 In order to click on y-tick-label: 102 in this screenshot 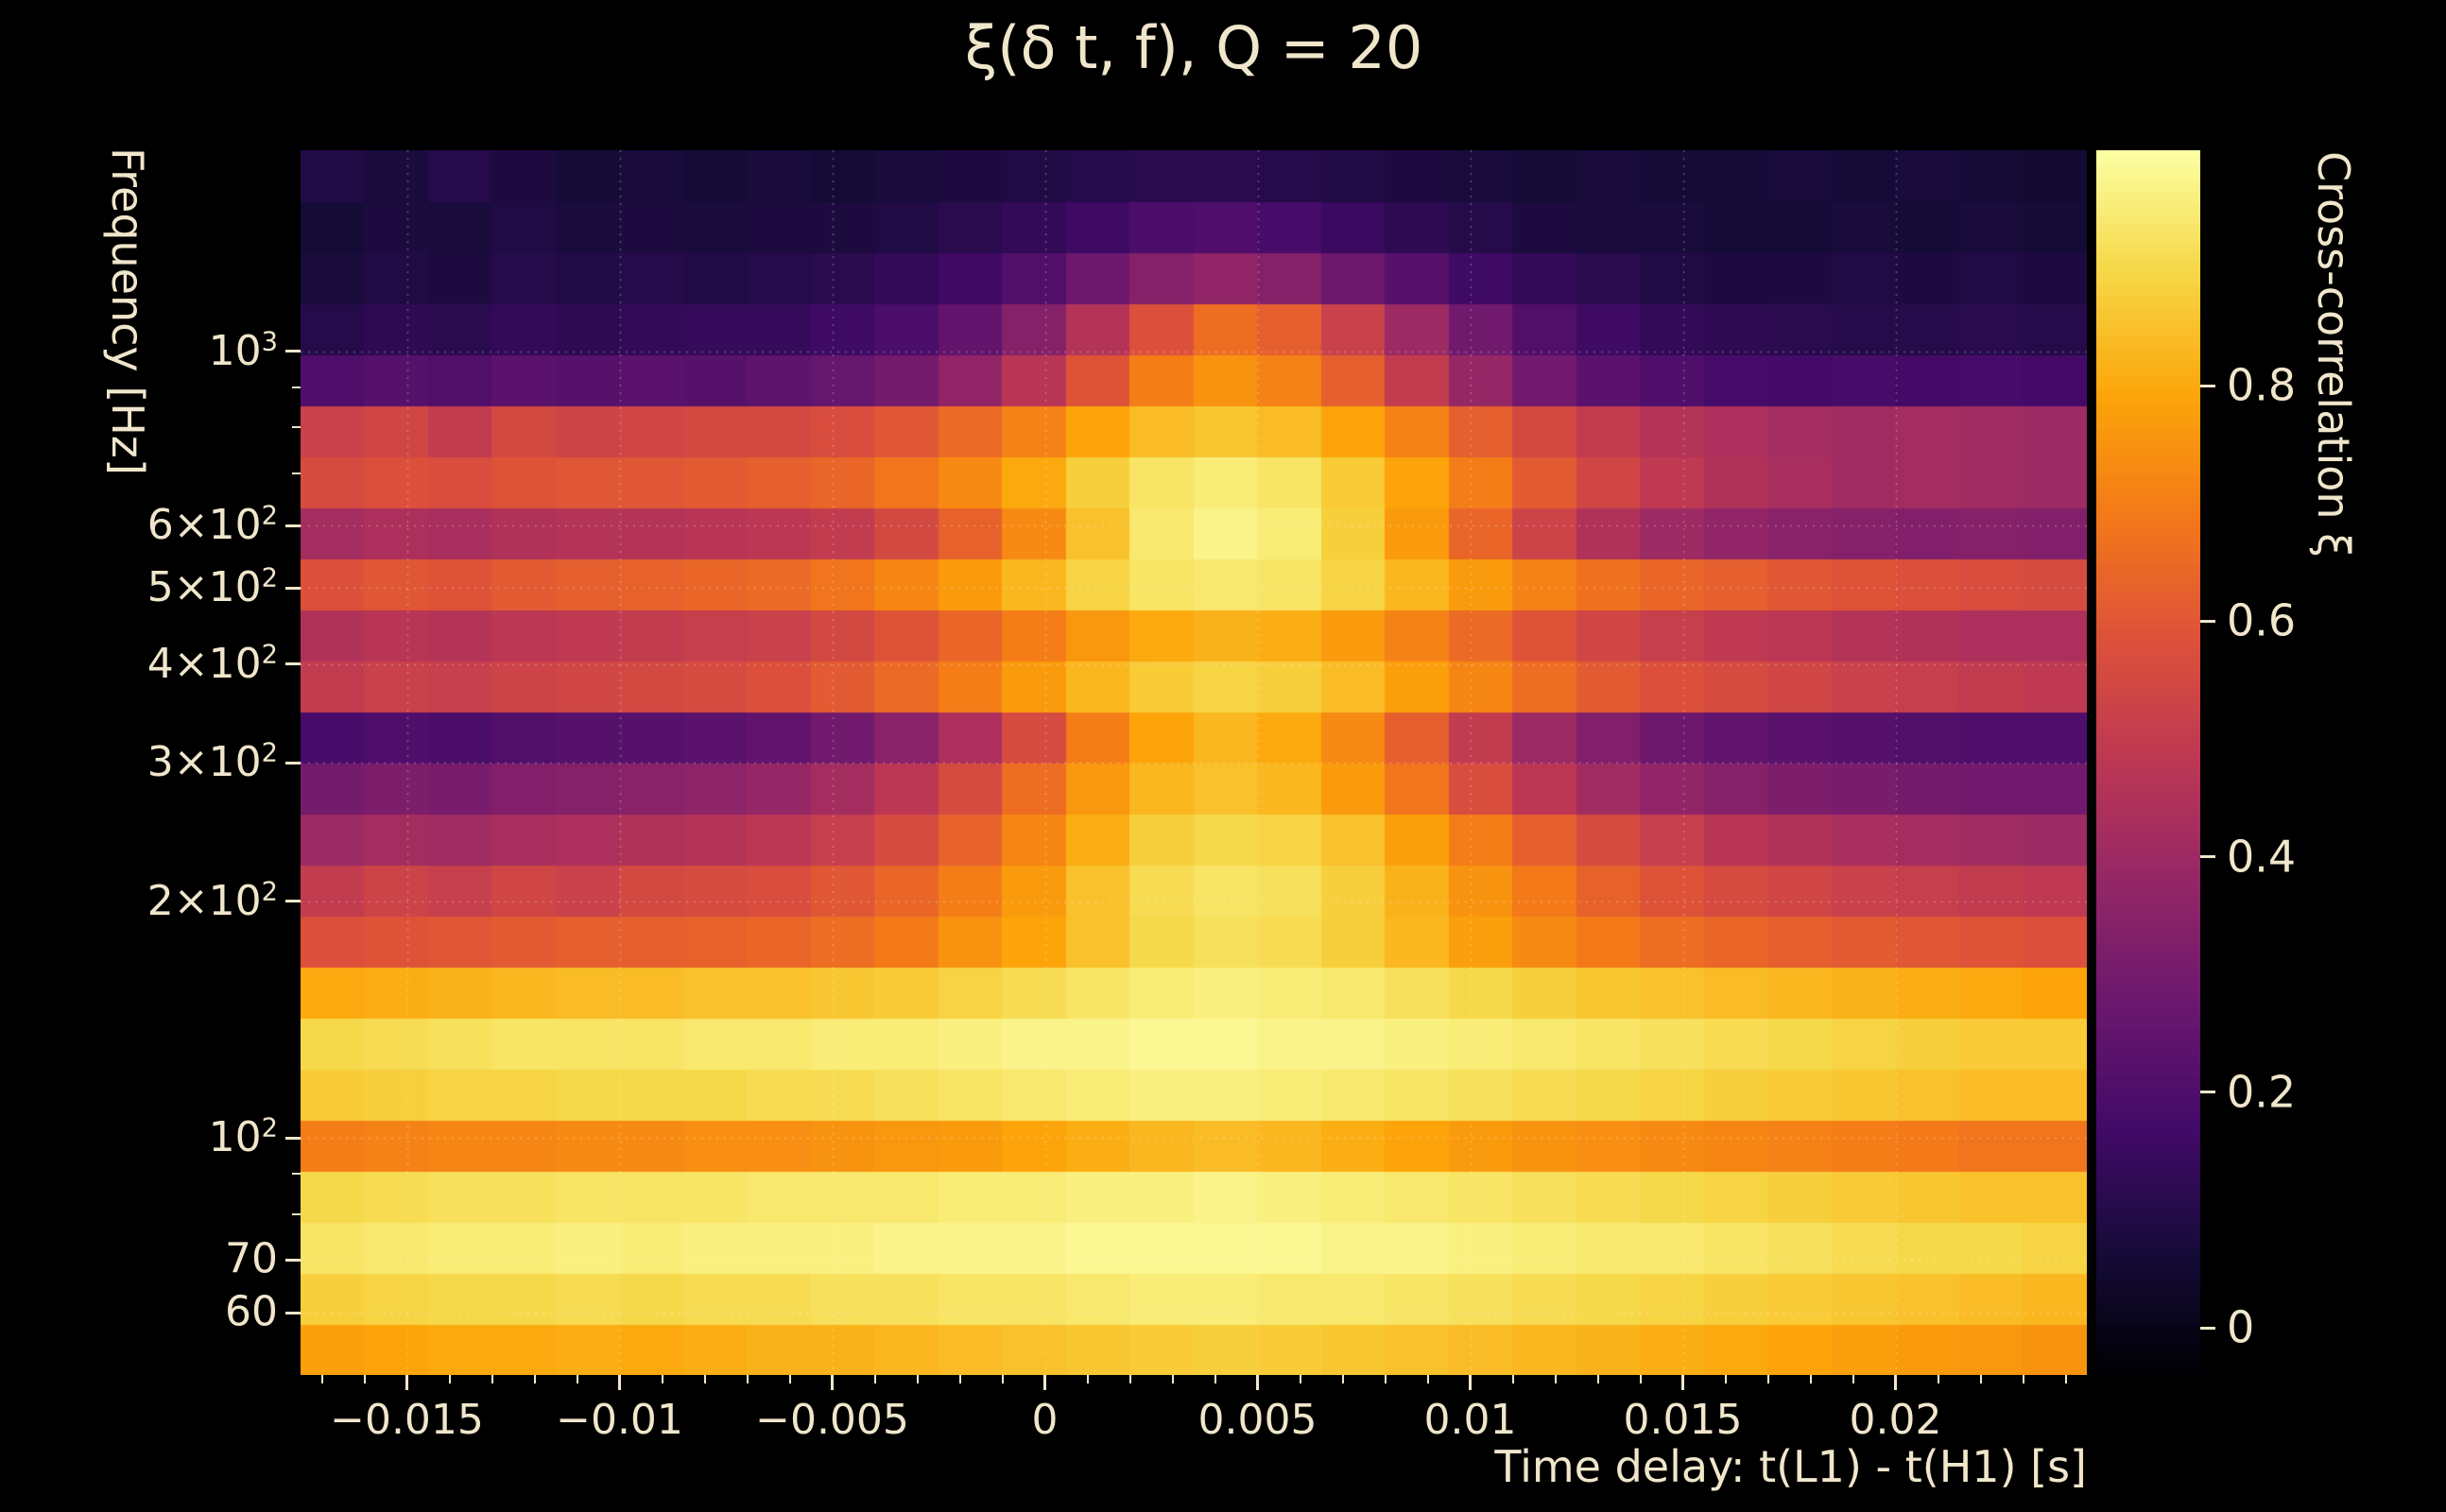, I will do `click(243, 1137)`.